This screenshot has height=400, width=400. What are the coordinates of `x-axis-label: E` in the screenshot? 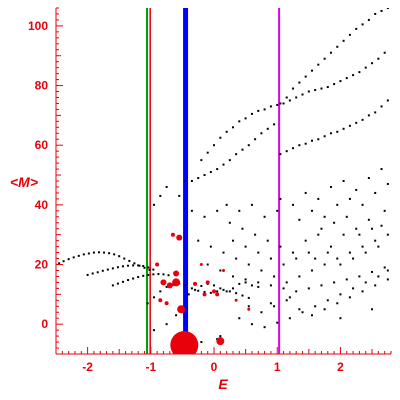 It's located at (223, 384).